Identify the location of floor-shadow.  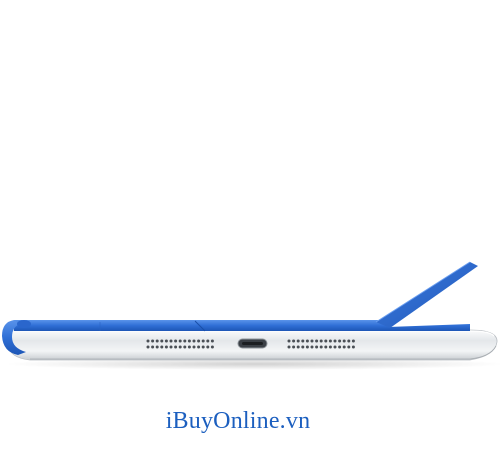
(252, 364).